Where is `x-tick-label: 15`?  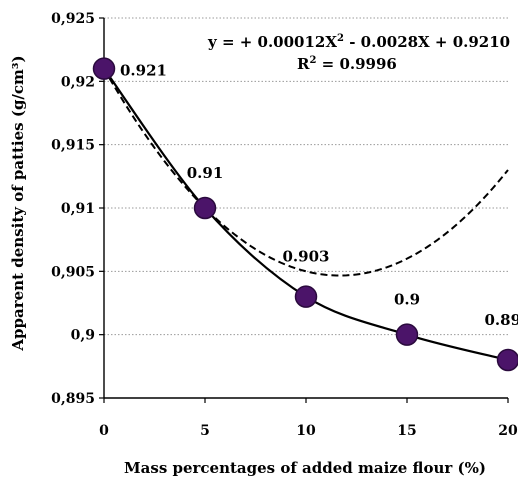
x-tick-label: 15 is located at coordinates (406, 431).